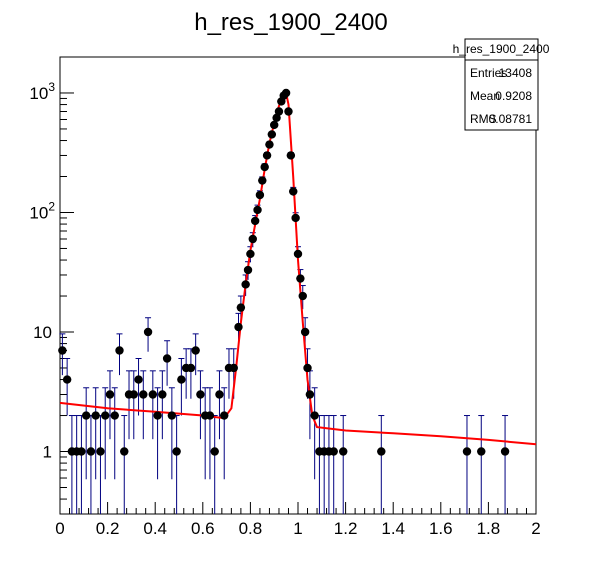  Describe the element at coordinates (42, 91) in the screenshot. I see `y-tick-label: 10³` at that location.